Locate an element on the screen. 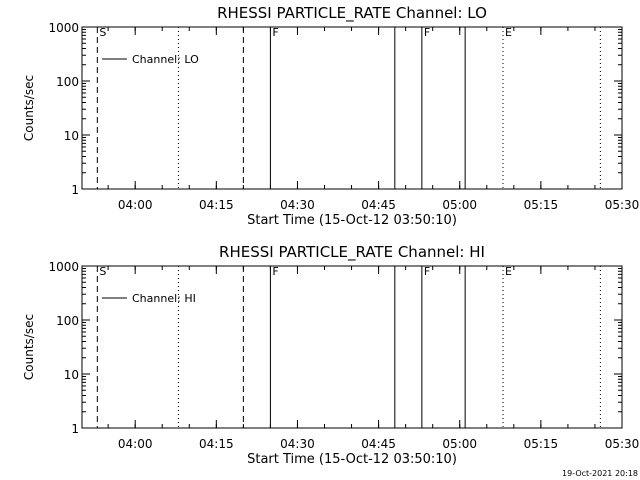 The width and height of the screenshot is (640, 480). chart-title: RHESSI PARTICLE_RATE Channel: LO is located at coordinates (352, 13).